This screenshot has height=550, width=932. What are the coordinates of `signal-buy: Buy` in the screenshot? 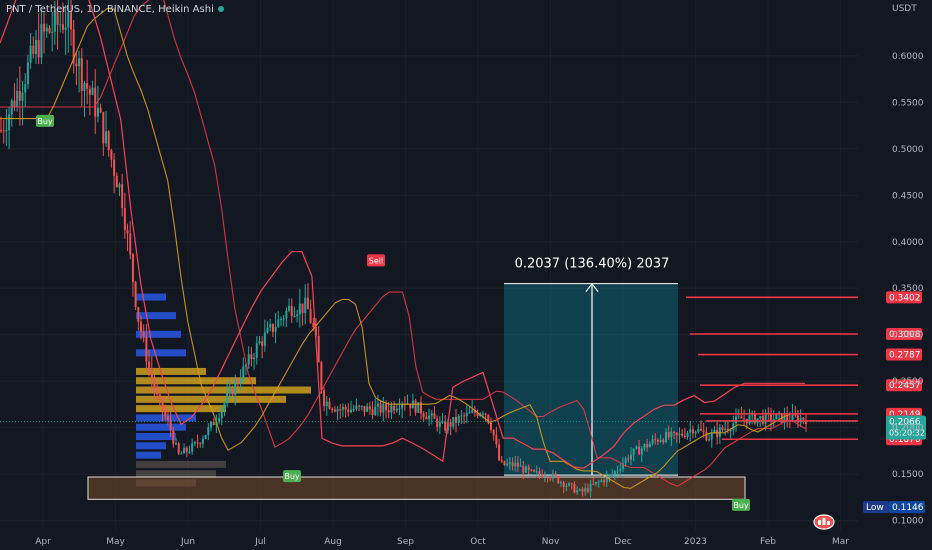 It's located at (292, 476).